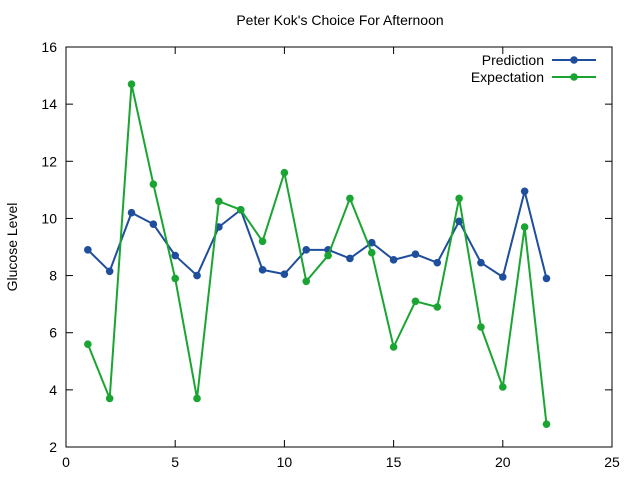  Describe the element at coordinates (53, 333) in the screenshot. I see `y-tick-label: 6` at that location.